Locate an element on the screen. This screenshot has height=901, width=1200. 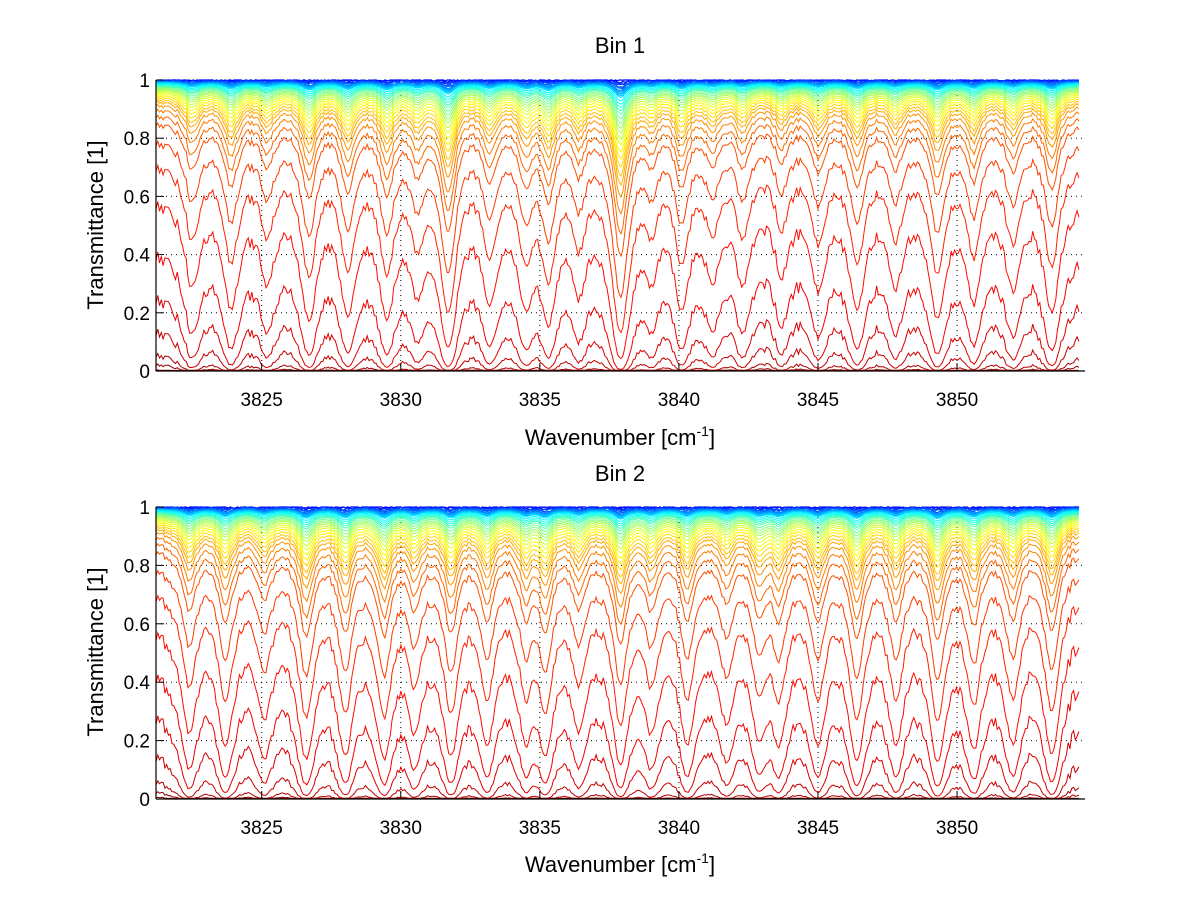
chart-title: Bin 1 is located at coordinates (620, 45).